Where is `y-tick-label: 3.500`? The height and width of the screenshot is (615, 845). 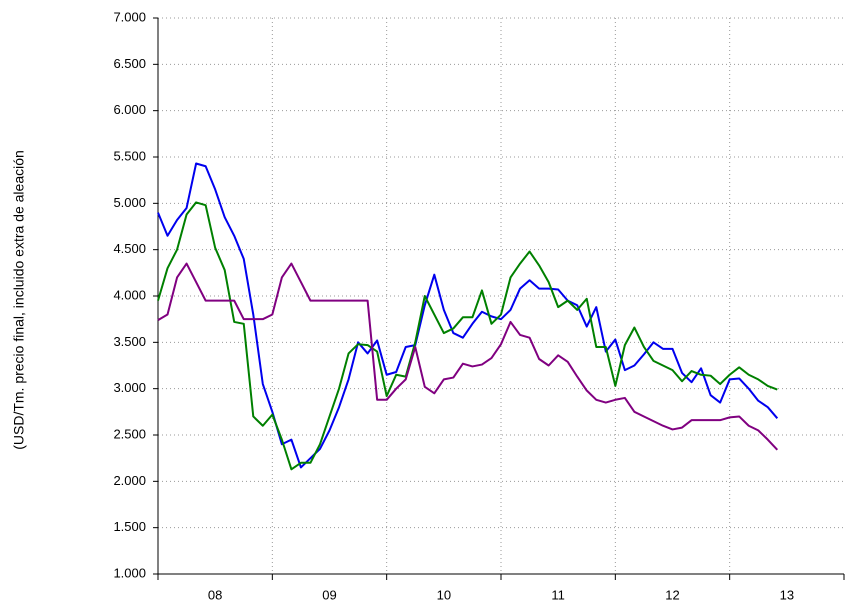
y-tick-label: 3.500 is located at coordinates (129, 341).